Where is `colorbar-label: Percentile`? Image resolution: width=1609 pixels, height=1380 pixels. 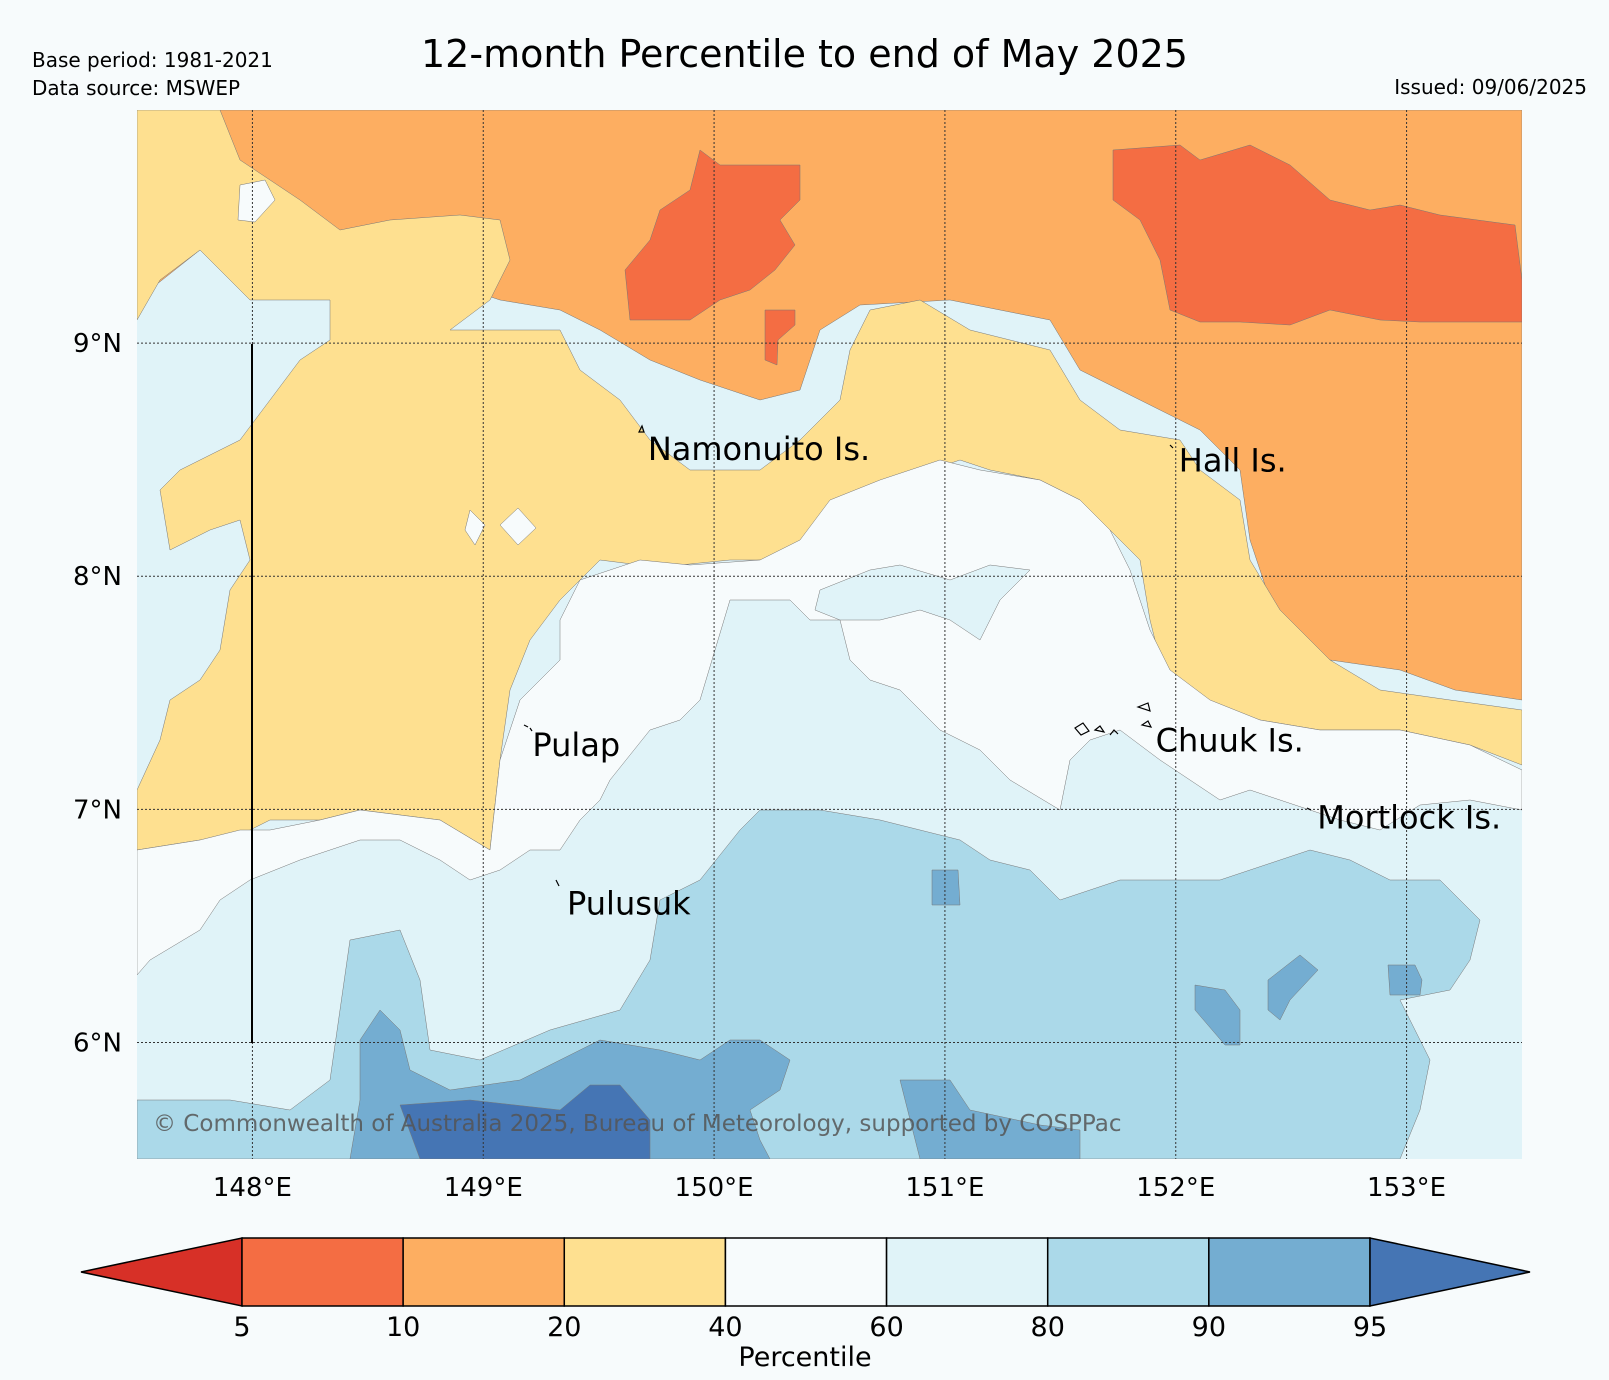
colorbar-label: Percentile is located at coordinates (804, 1357).